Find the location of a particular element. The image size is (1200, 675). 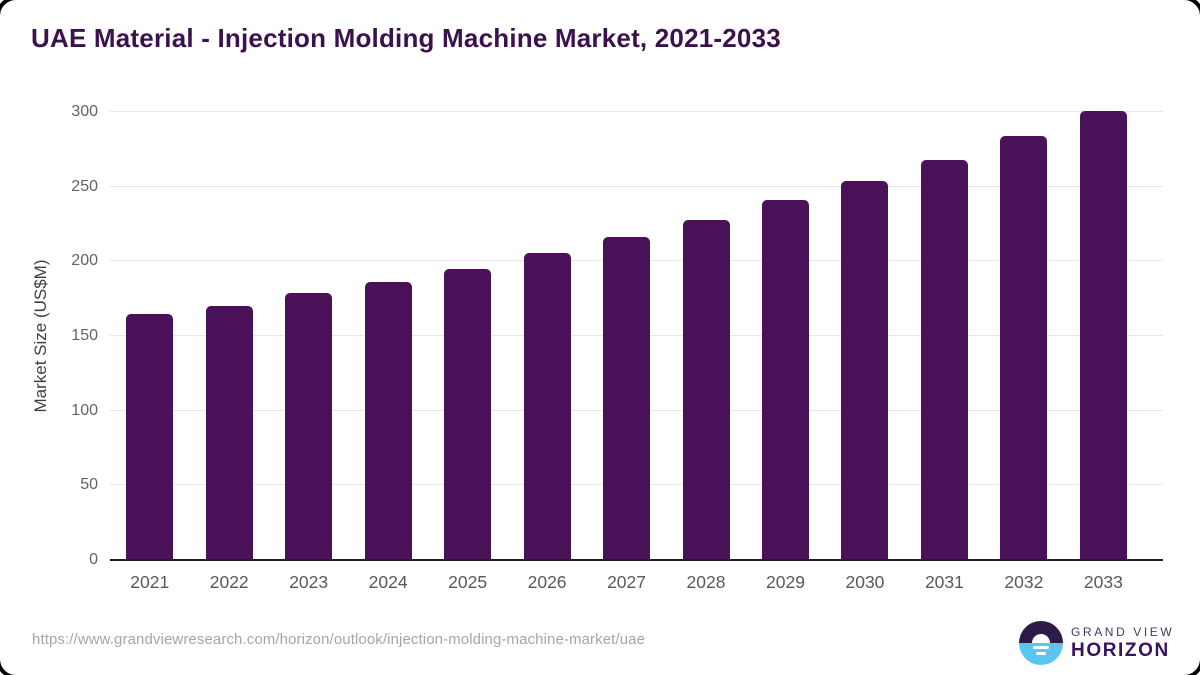

horizon-sun-icon is located at coordinates (1041, 643).